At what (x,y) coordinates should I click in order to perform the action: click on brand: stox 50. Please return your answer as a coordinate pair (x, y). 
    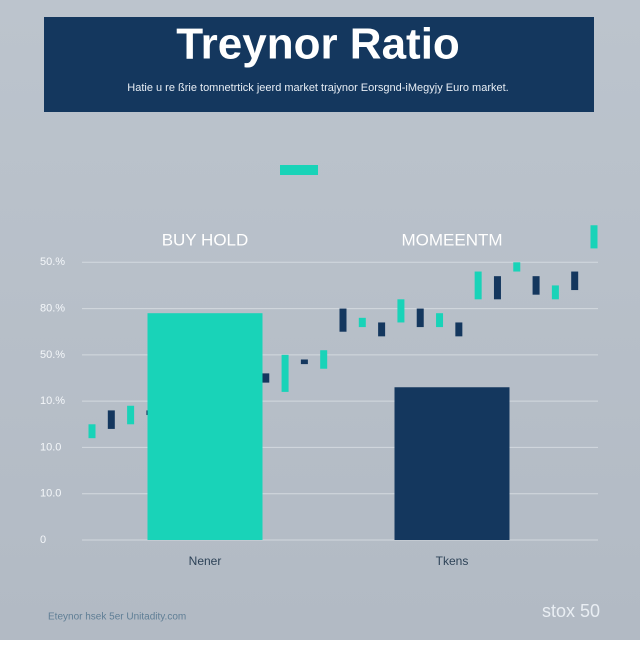
    Looking at the image, I should click on (571, 611).